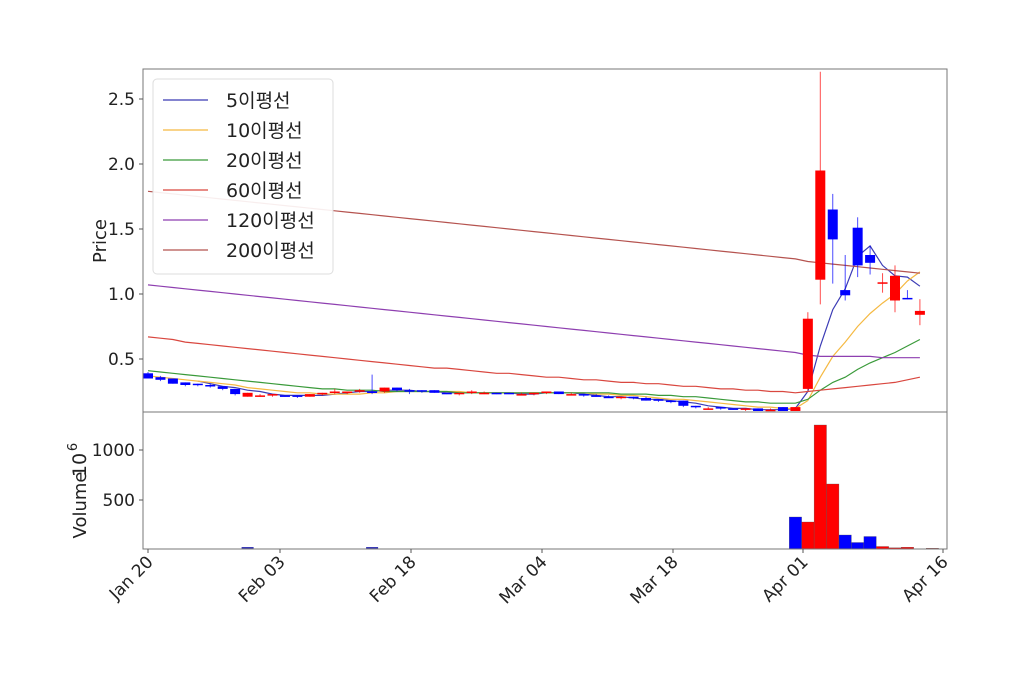 The width and height of the screenshot is (1024, 681). What do you see at coordinates (100, 241) in the screenshot?
I see `price-axis-label: Price` at bounding box center [100, 241].